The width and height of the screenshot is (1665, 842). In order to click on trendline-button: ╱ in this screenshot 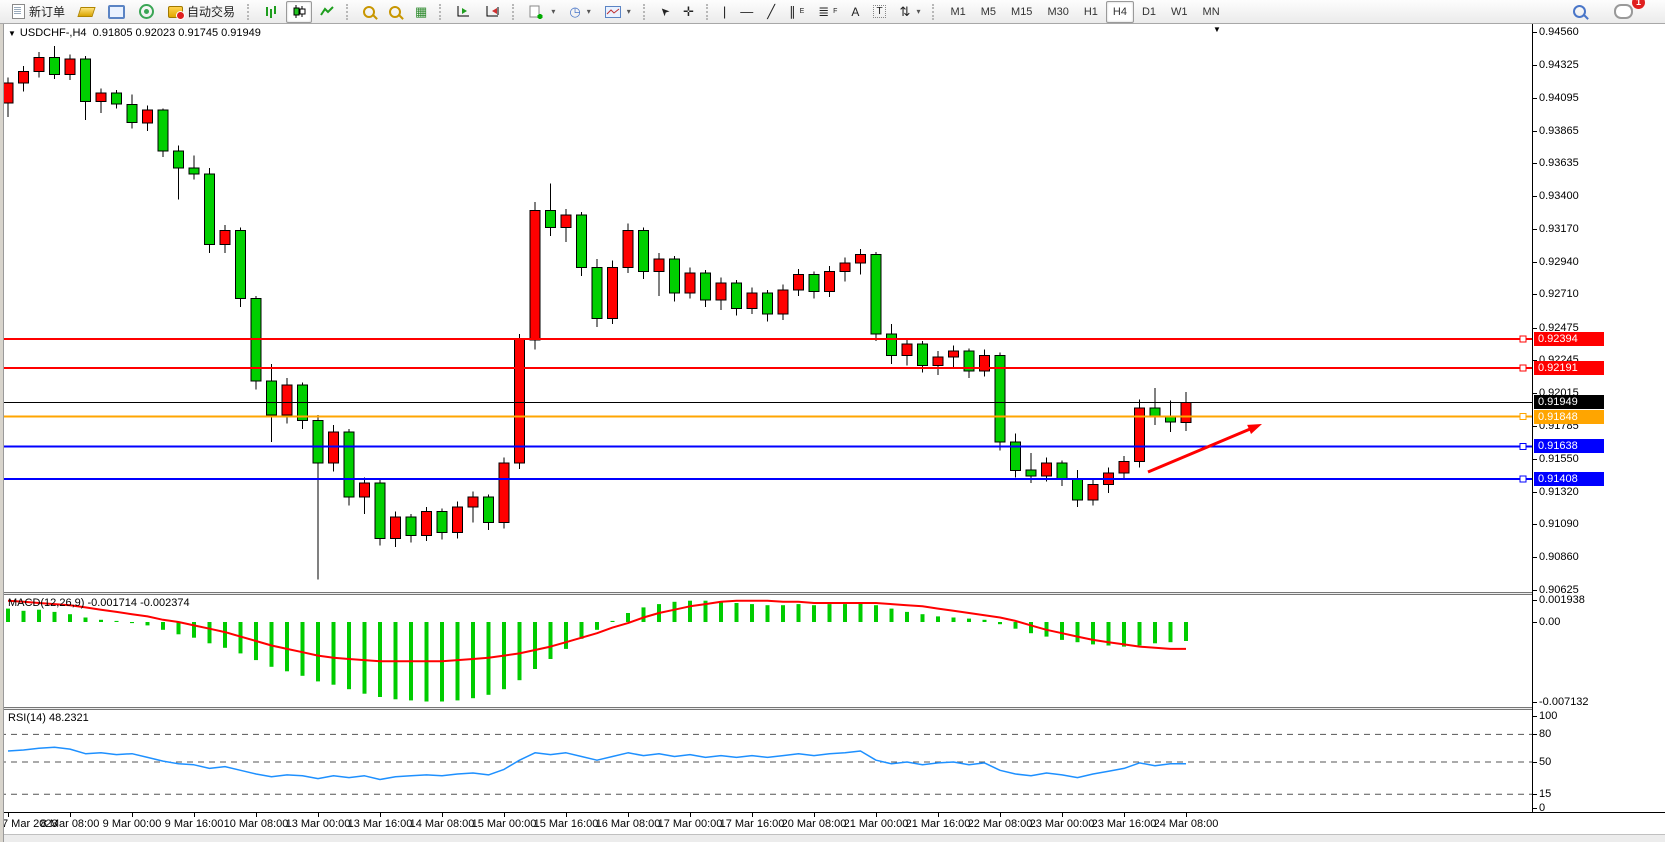, I will do `click(771, 12)`.